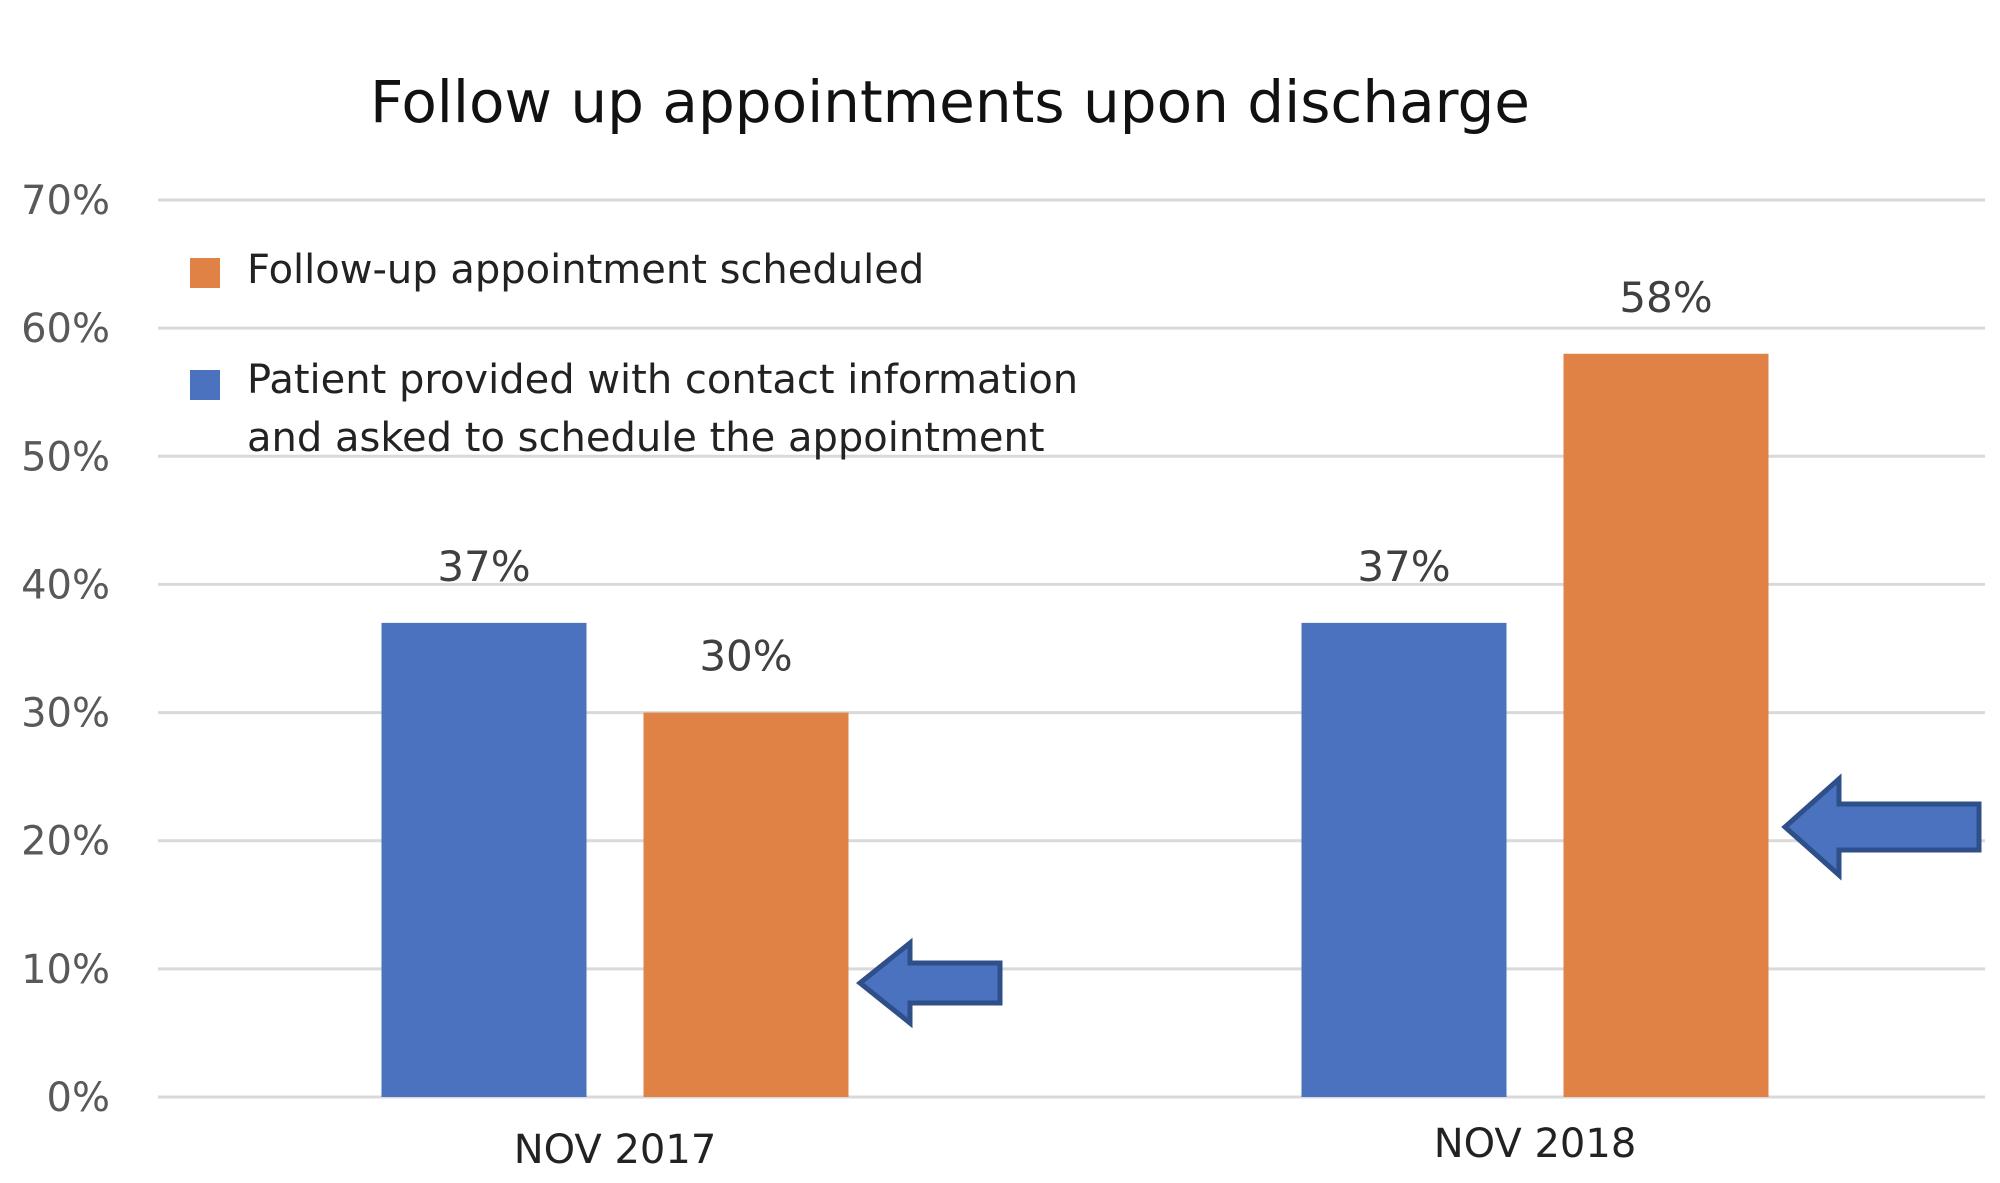  Describe the element at coordinates (745, 656) in the screenshot. I see `data-label: 30%` at that location.